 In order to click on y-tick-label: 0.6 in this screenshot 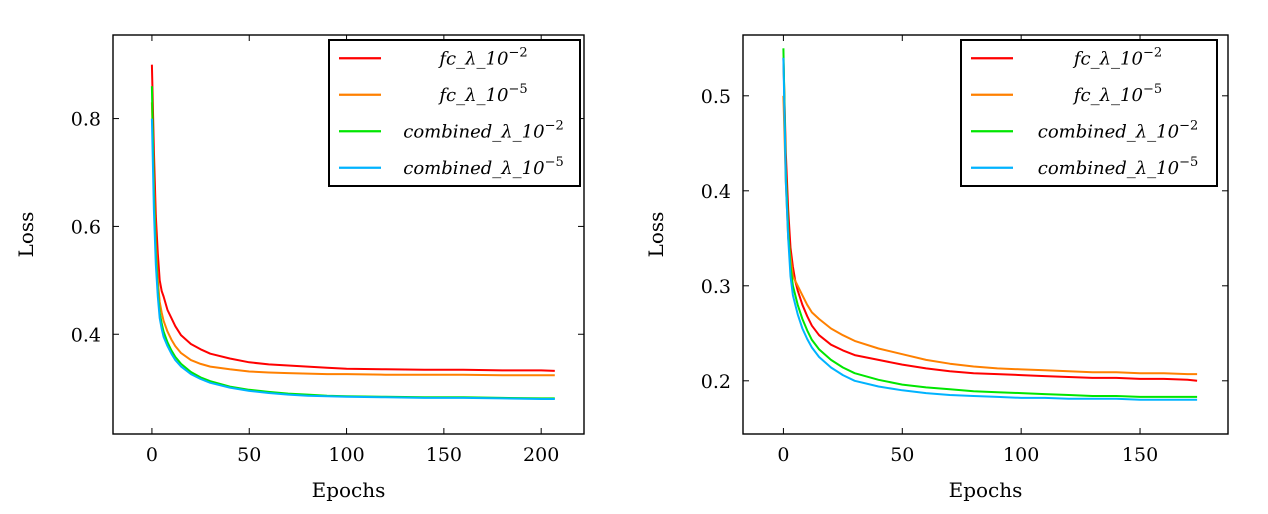, I will do `click(86, 227)`.